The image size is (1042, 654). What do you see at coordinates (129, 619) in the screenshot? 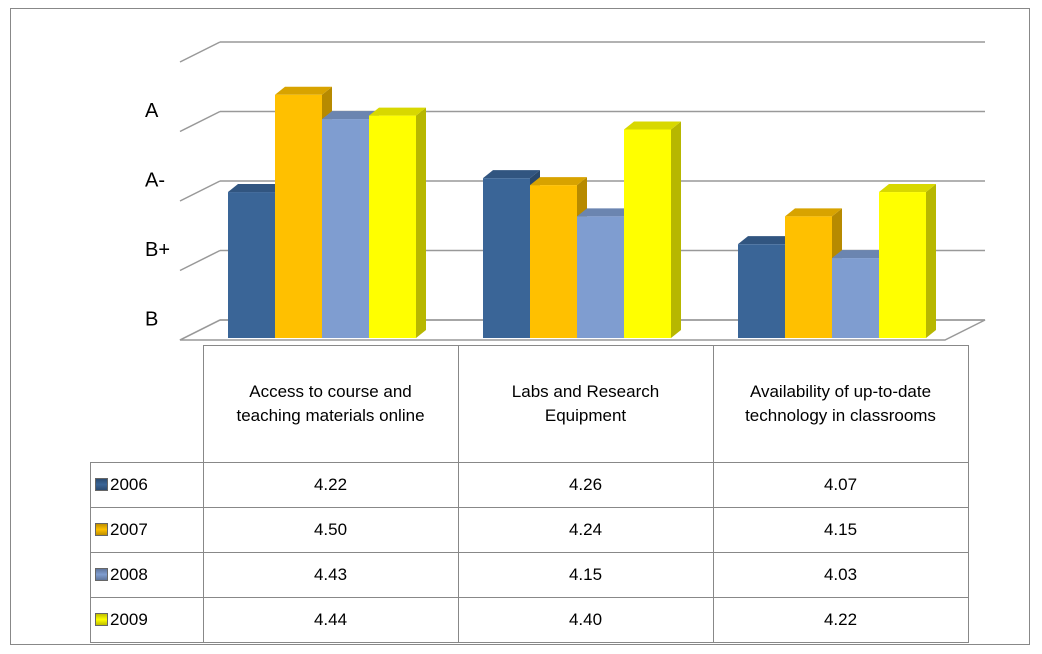
I see `legend-label: 2009` at bounding box center [129, 619].